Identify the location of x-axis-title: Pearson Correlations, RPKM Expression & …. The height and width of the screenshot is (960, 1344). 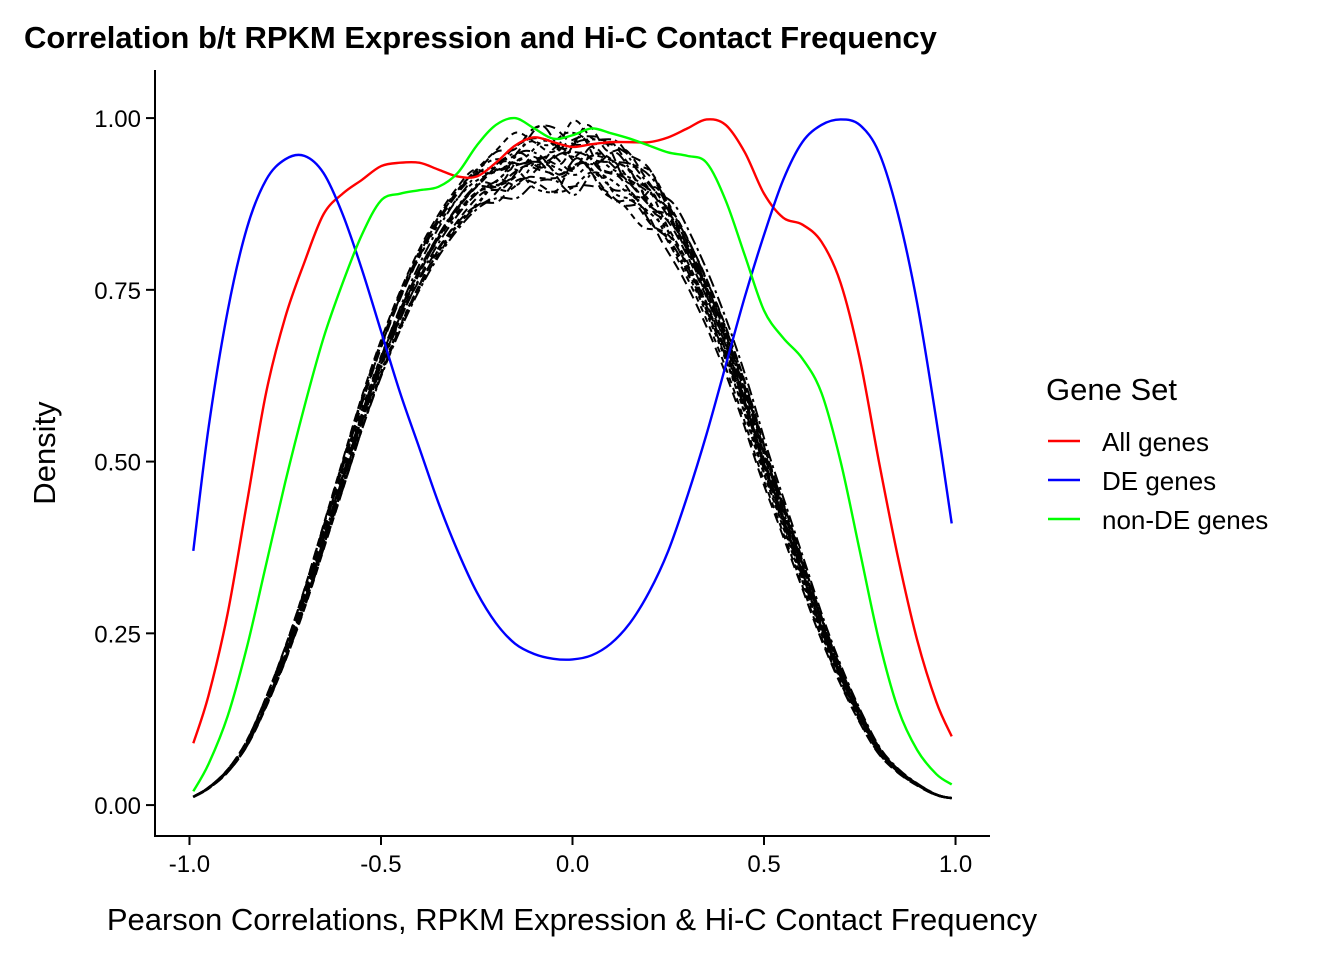
(572, 919).